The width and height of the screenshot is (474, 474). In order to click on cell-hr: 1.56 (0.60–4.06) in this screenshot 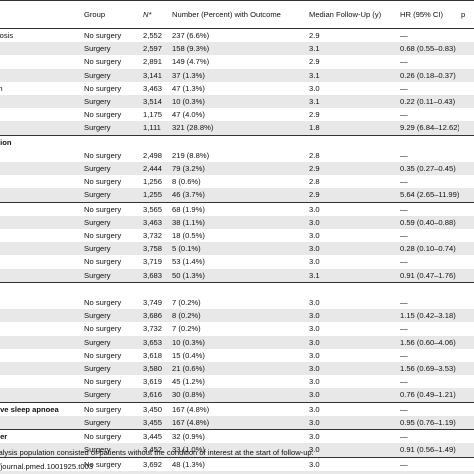, I will do `click(428, 342)`.